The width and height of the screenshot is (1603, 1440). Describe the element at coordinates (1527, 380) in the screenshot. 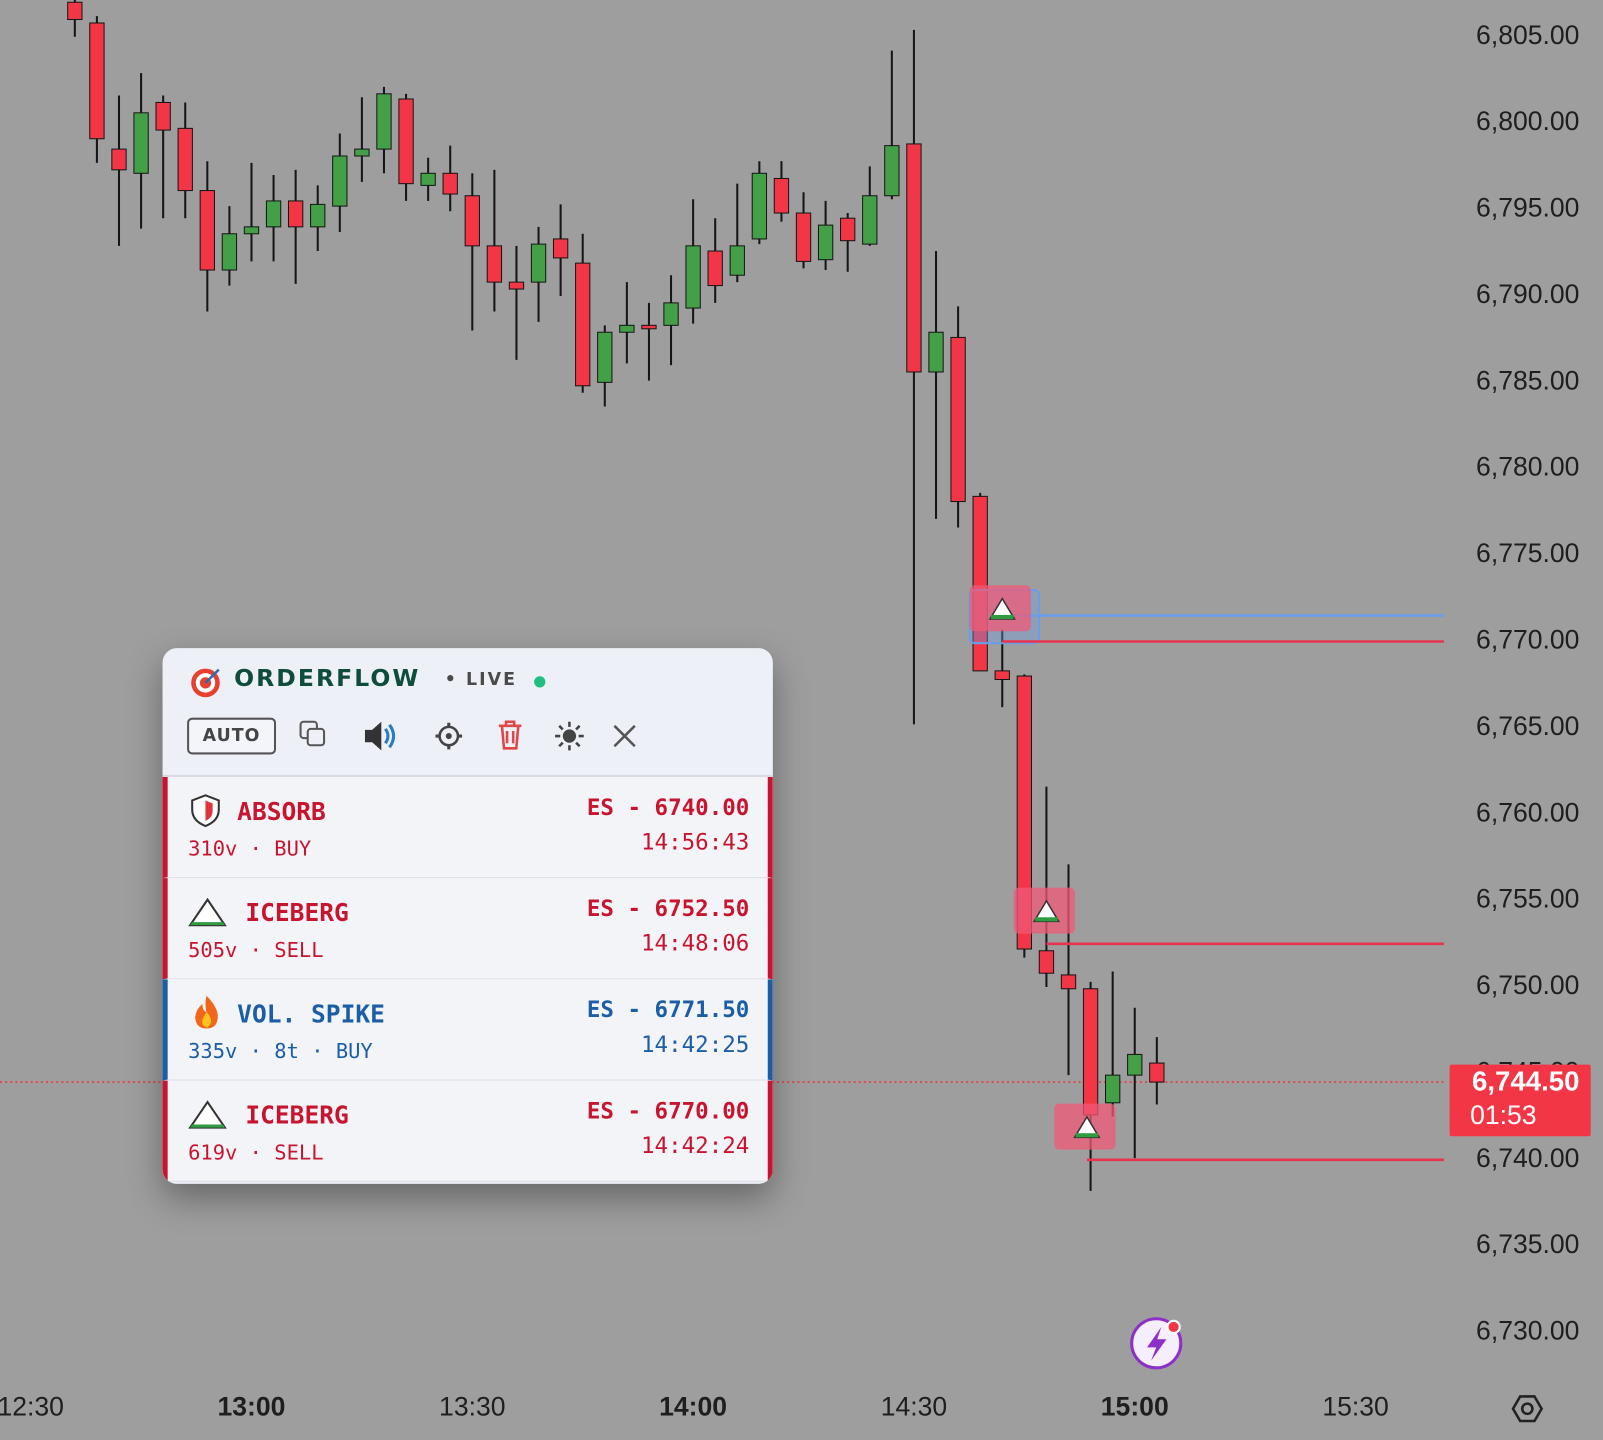

I see `y-tick-label: 6,785.00` at that location.